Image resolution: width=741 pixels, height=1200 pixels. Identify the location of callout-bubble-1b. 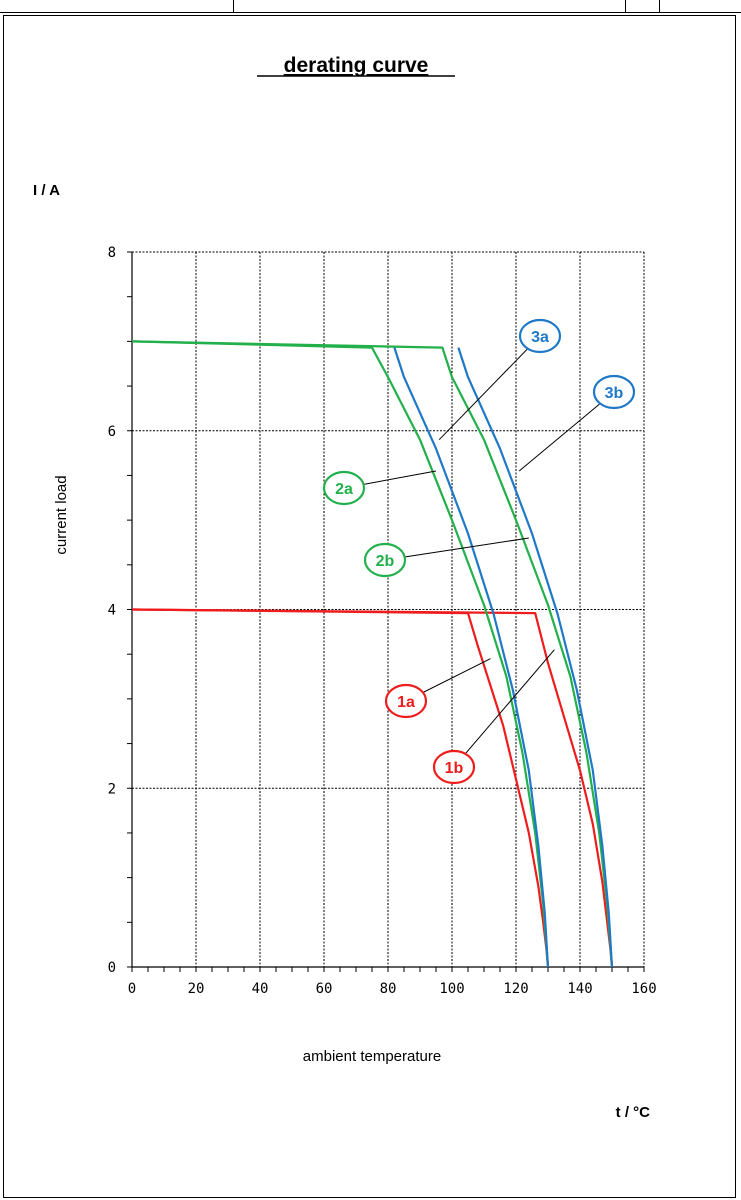
(454, 767).